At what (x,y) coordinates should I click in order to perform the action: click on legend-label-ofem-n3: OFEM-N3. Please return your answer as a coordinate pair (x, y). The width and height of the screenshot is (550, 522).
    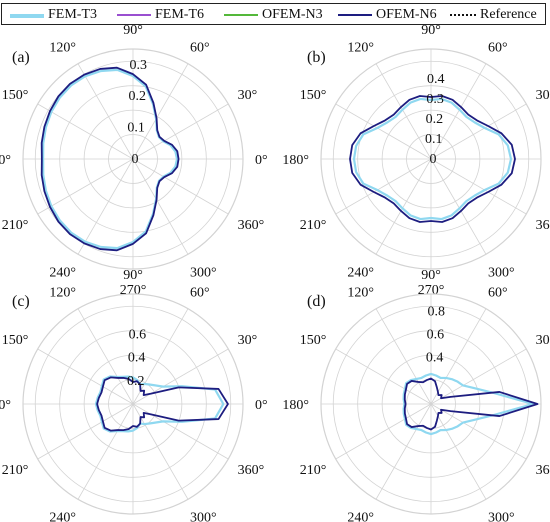
    Looking at the image, I should click on (292, 14).